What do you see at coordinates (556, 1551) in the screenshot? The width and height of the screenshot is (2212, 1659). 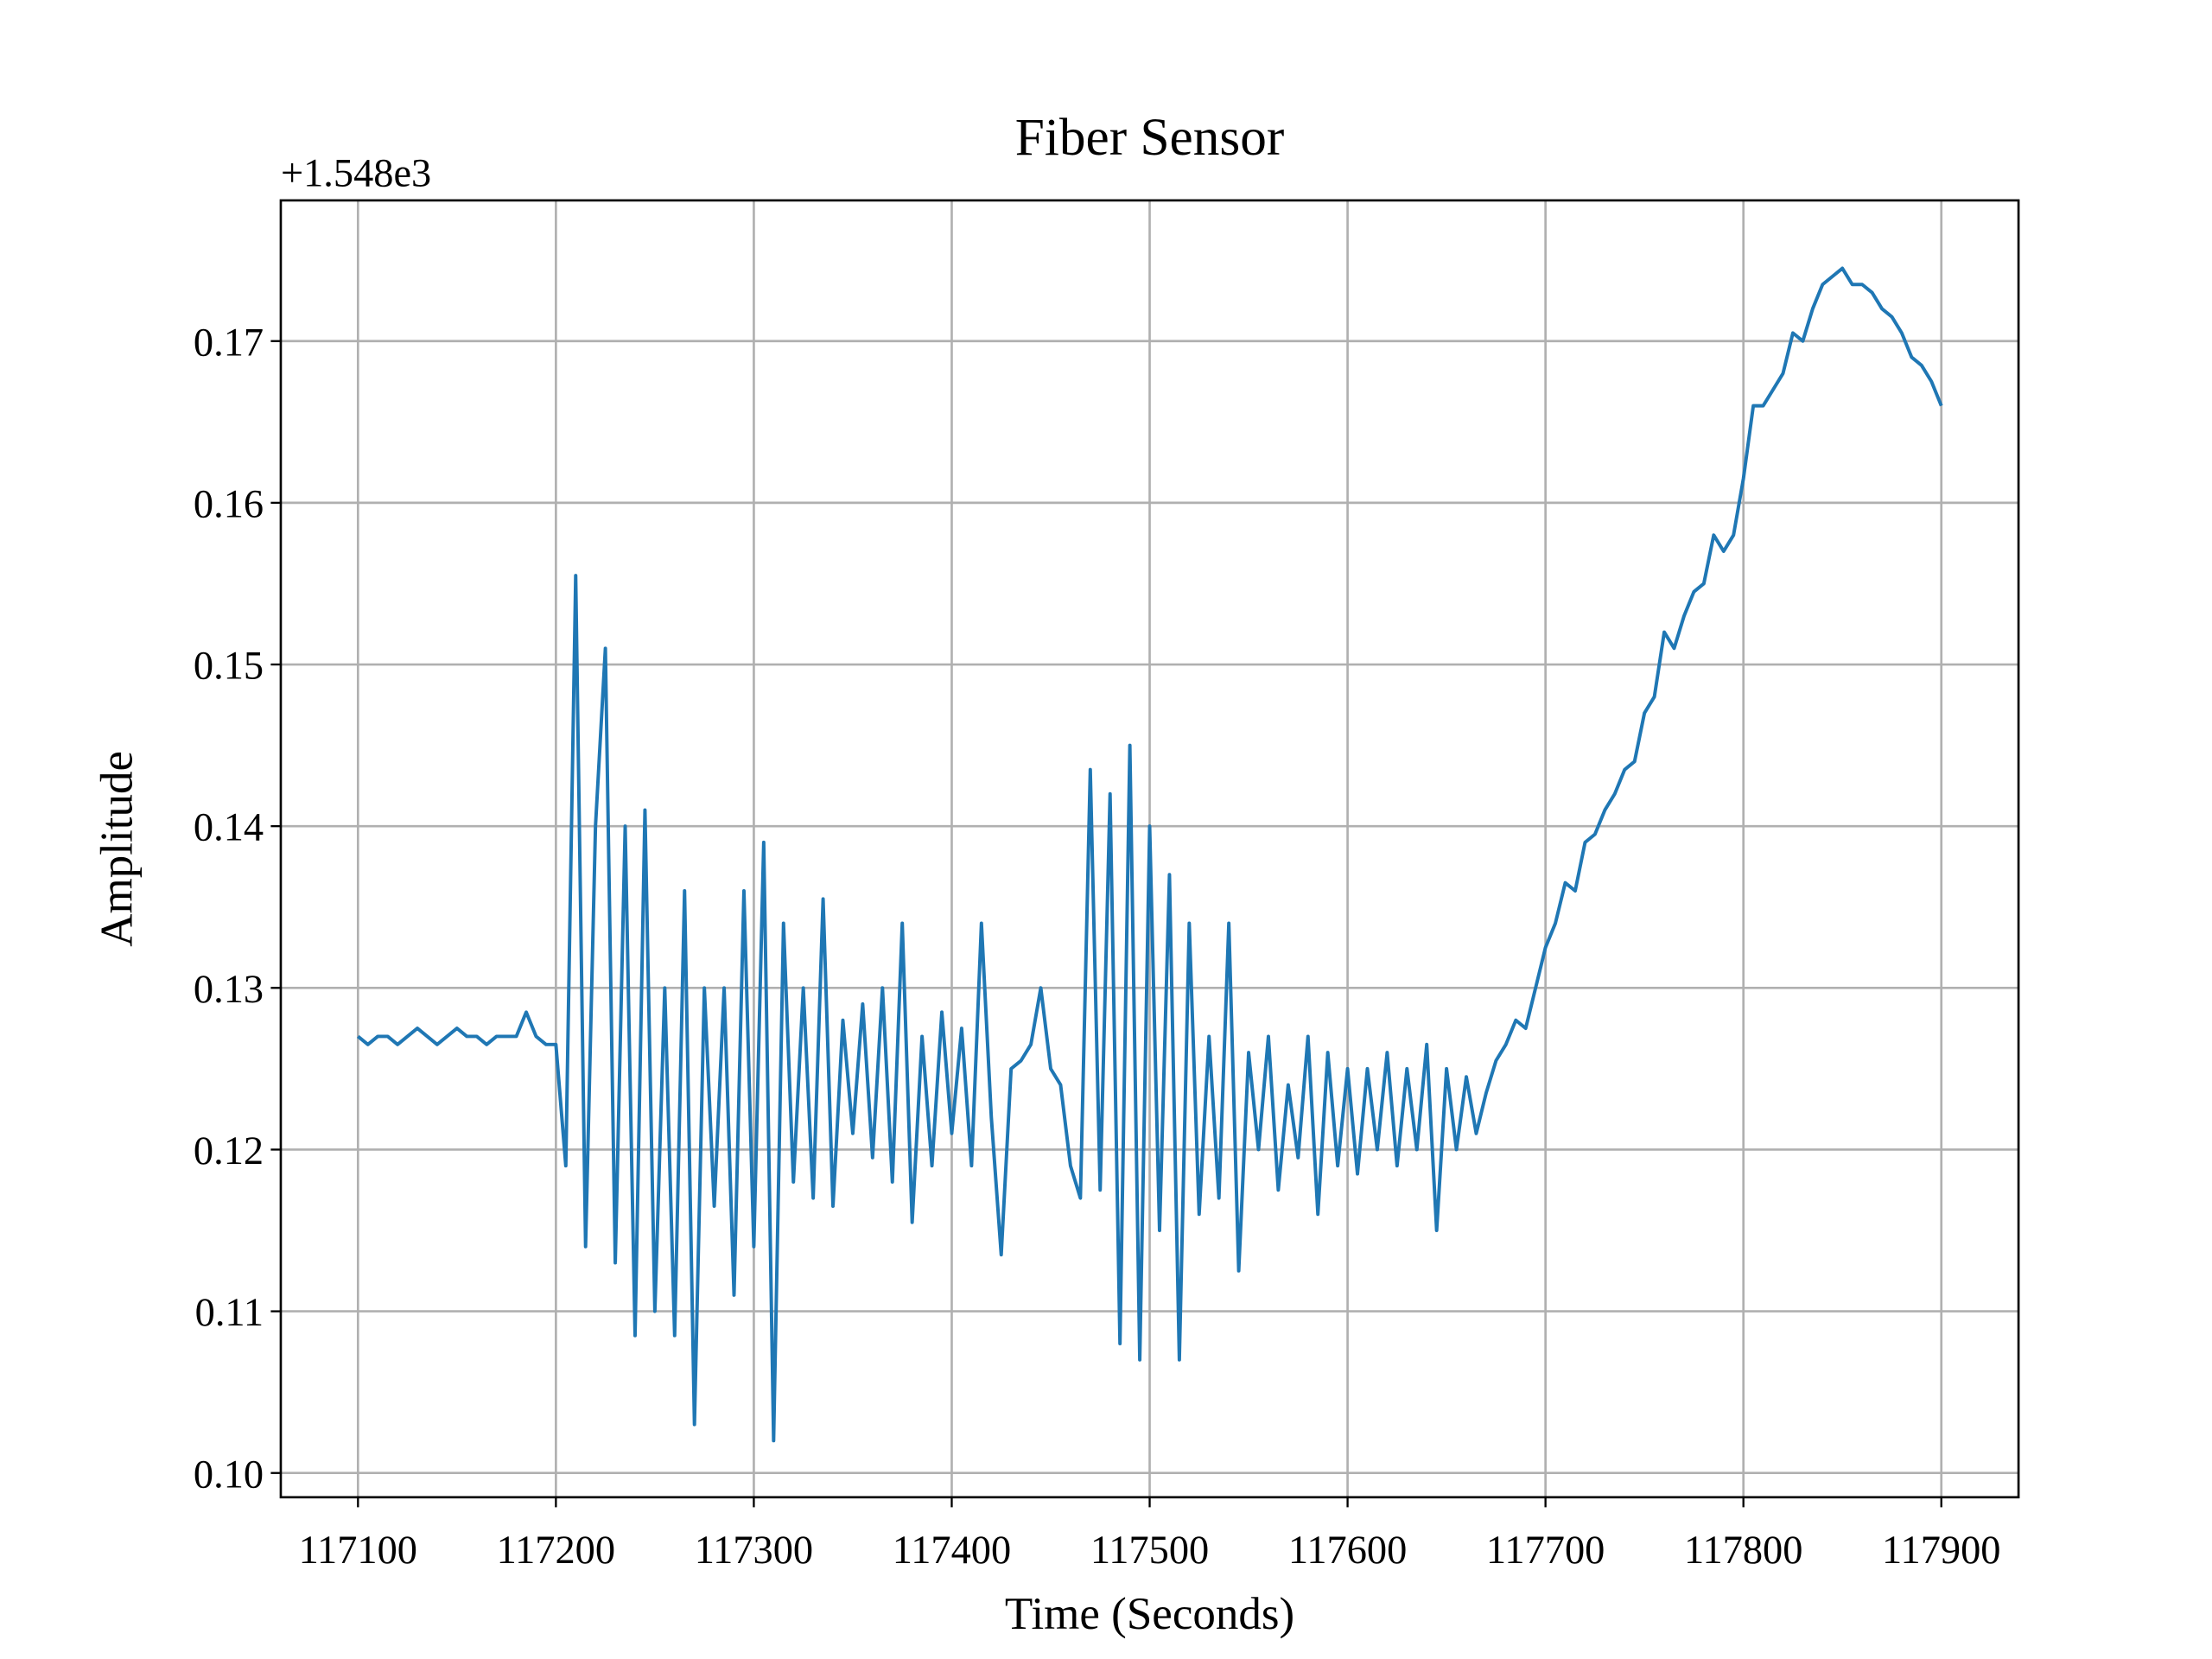 I see `x-tick-label: 117200` at bounding box center [556, 1551].